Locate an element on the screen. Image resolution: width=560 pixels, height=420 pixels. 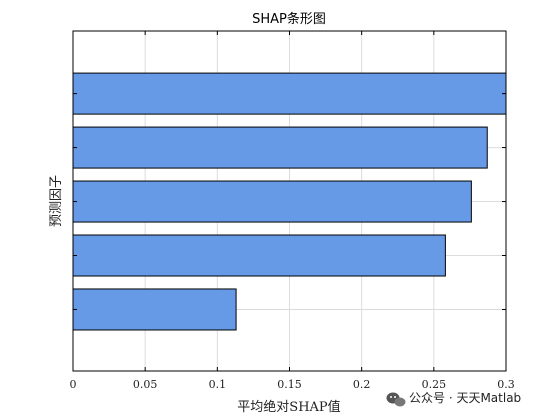
x-axis-label: 平均绝对SHAP值 is located at coordinates (288, 407).